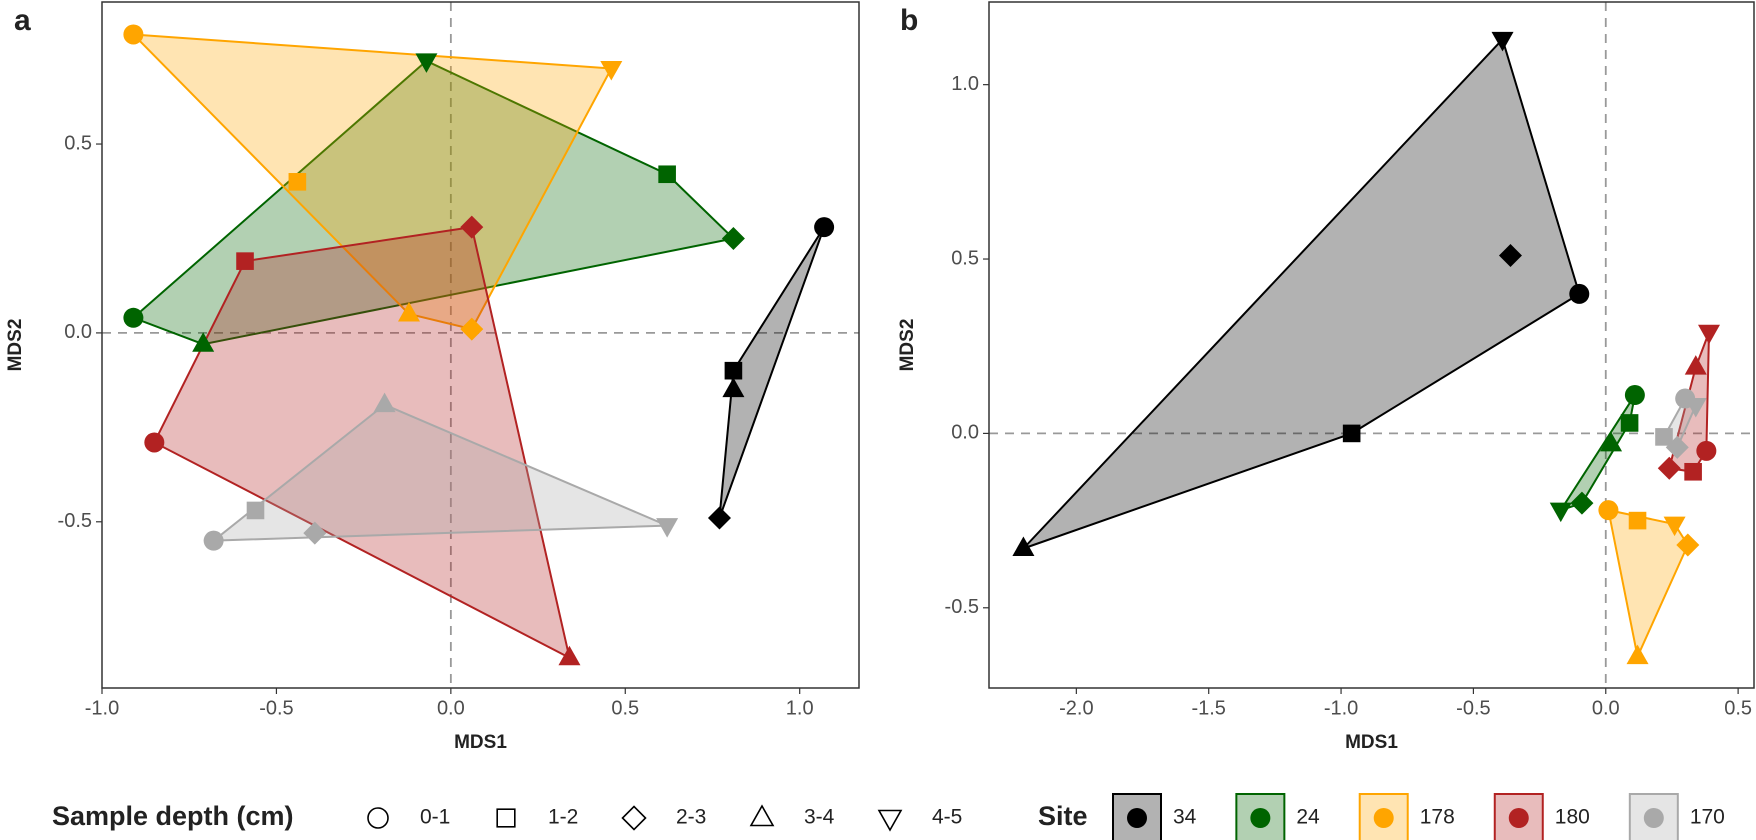 Image resolution: width=1756 pixels, height=840 pixels. I want to click on legend-label: 1-2, so click(563, 817).